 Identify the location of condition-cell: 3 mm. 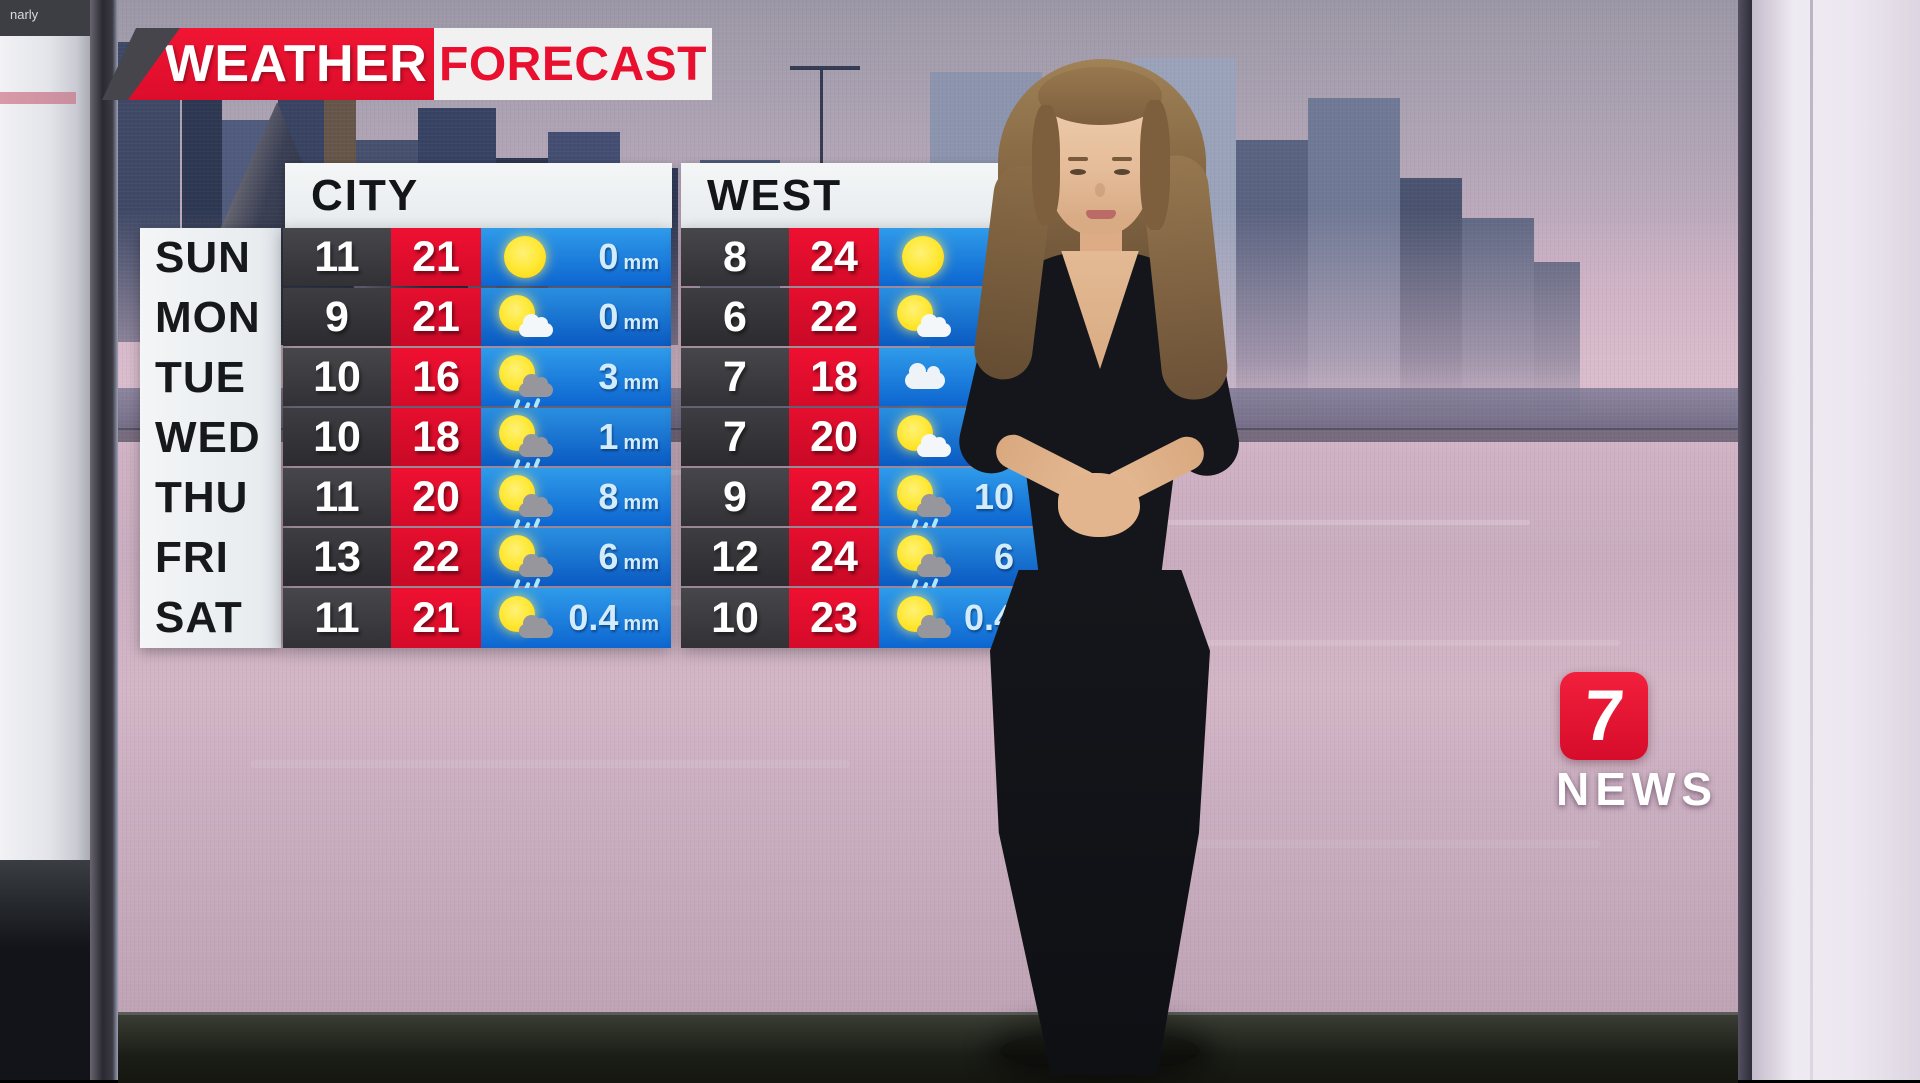
(576, 380).